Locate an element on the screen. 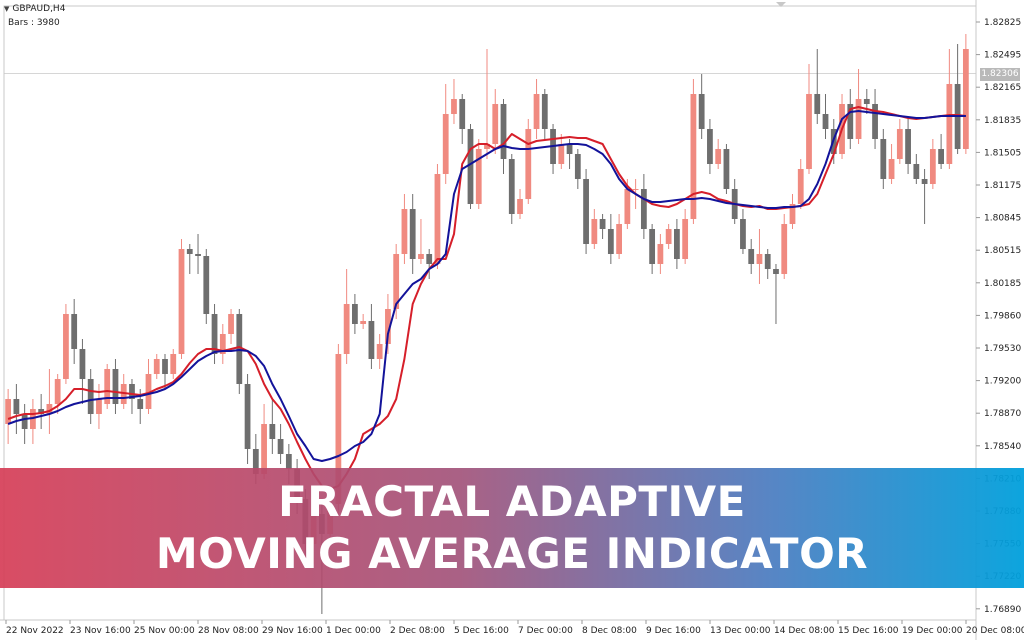 Image resolution: width=1024 pixels, height=640 pixels. y-tick-label: 1.81175 is located at coordinates (1002, 186).